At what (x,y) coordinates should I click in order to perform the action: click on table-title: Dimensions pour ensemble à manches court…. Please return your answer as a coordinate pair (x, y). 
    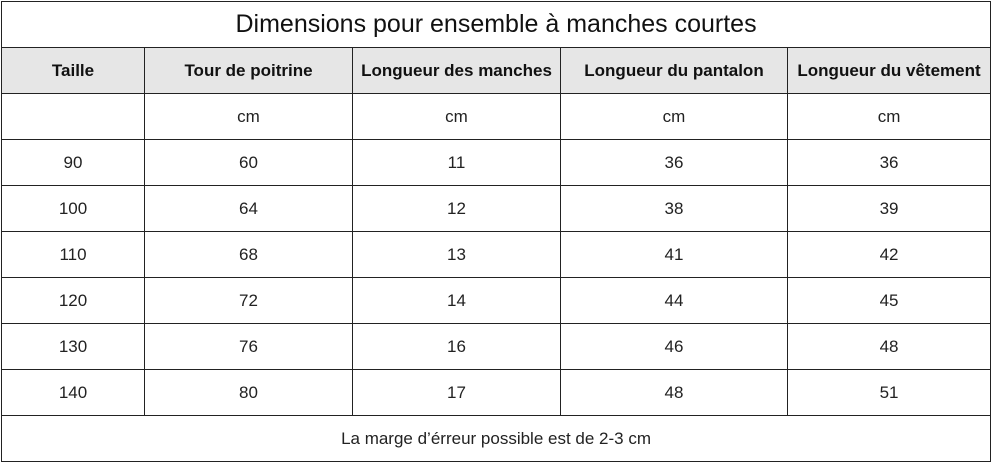
    Looking at the image, I should click on (495, 24).